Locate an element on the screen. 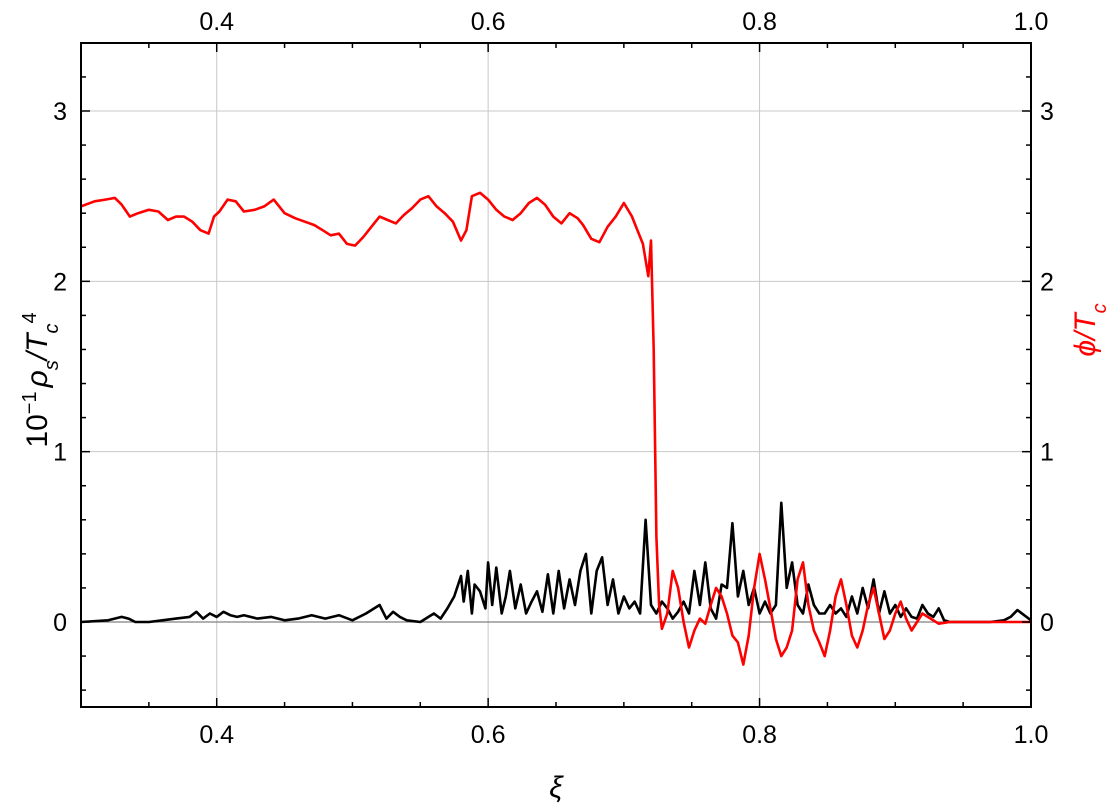 The height and width of the screenshot is (809, 1112). y-tick-label-right: 0 is located at coordinates (1047, 623).